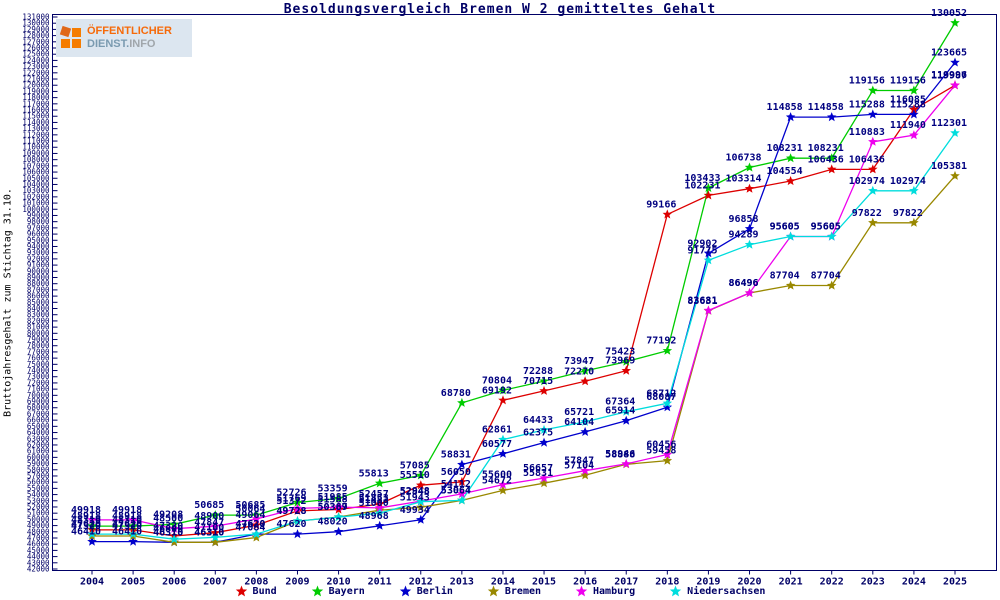 The height and width of the screenshot is (600, 1000). What do you see at coordinates (36, 54) in the screenshot?
I see `y-tick-label: 125000` at bounding box center [36, 54].